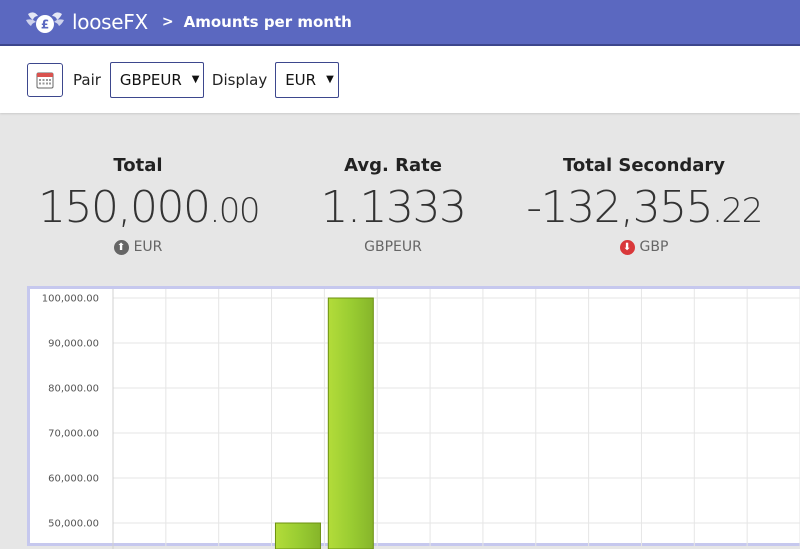 This screenshot has height=549, width=800. What do you see at coordinates (239, 79) in the screenshot?
I see `display-label: Display` at bounding box center [239, 79].